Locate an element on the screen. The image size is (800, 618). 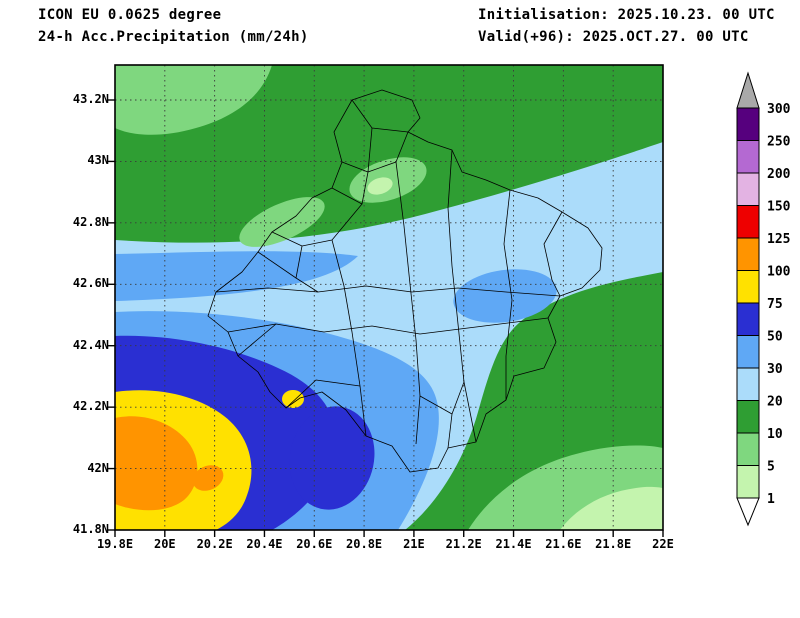
colorbar-label: 300 is located at coordinates (779, 109).